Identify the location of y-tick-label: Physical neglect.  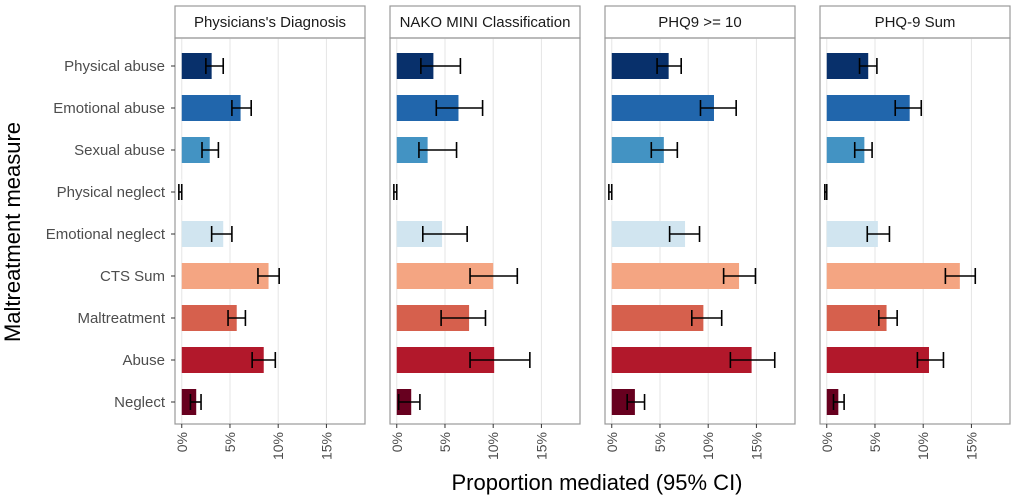
(111, 192).